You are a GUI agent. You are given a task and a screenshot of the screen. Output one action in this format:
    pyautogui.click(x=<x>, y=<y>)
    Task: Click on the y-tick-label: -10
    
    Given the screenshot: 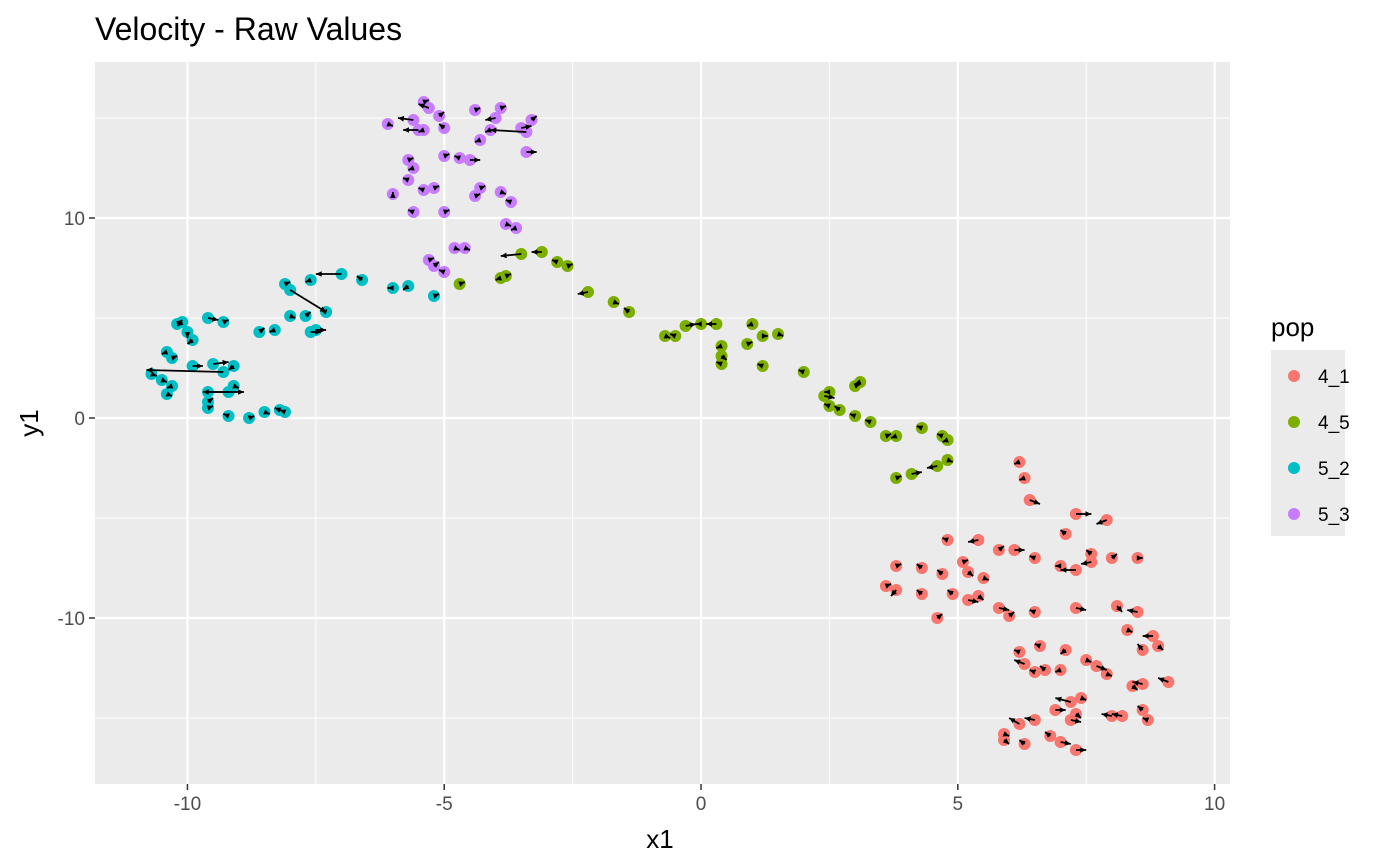 What is the action you would take?
    pyautogui.click(x=71, y=619)
    